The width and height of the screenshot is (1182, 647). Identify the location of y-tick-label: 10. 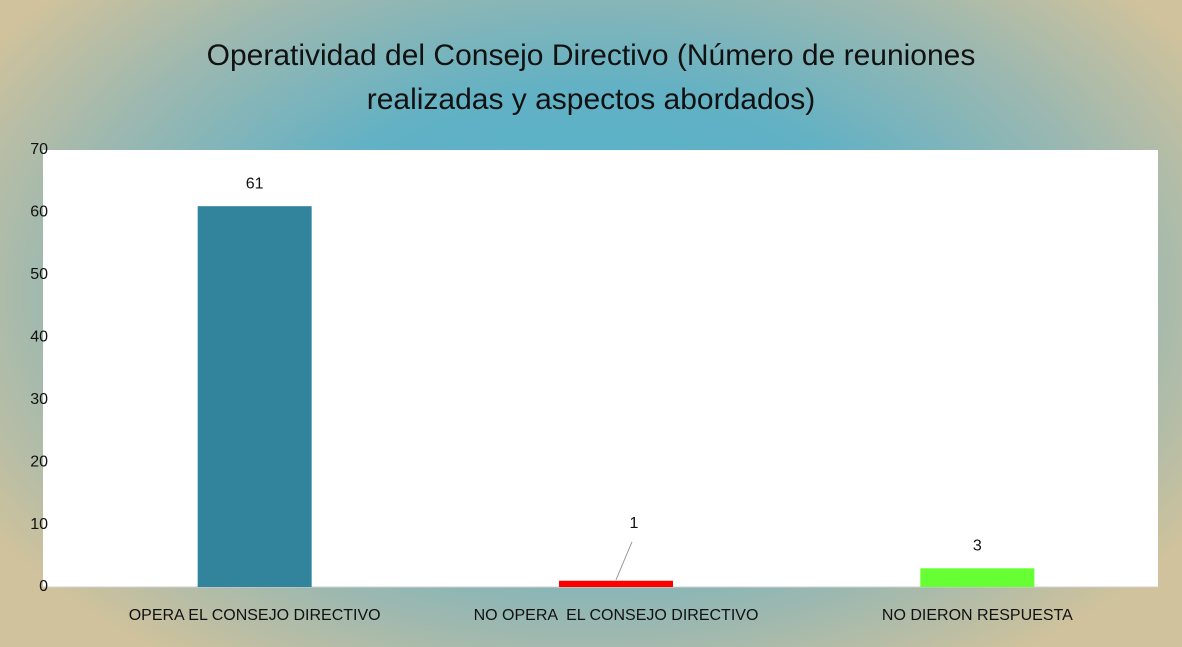
(39, 524).